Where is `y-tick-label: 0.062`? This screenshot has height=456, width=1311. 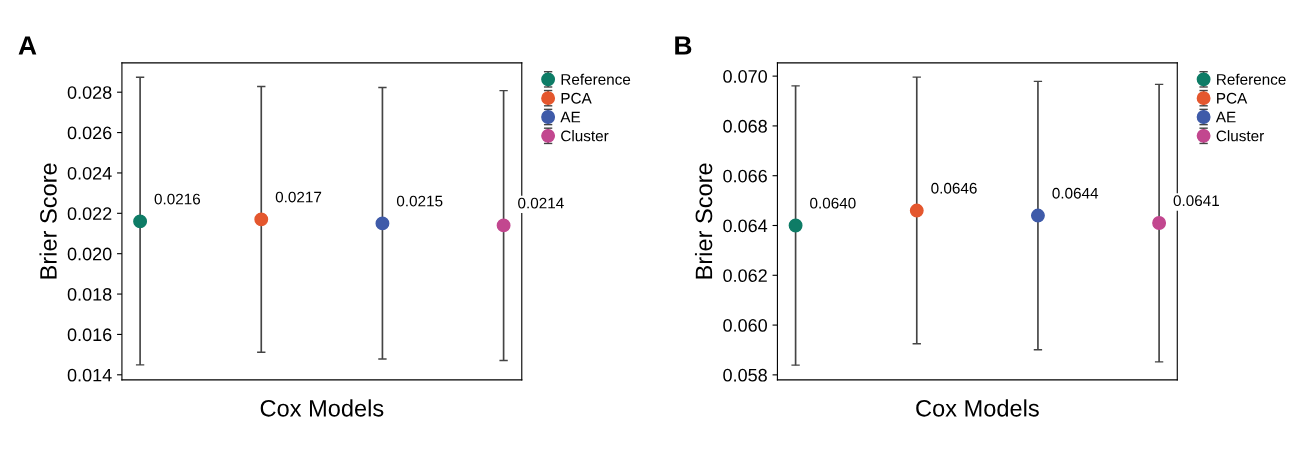 y-tick-label: 0.062 is located at coordinates (745, 276).